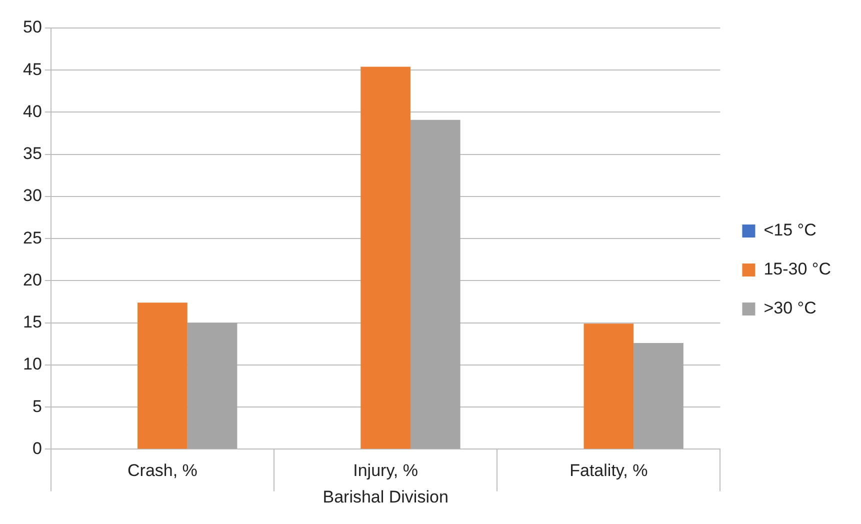  What do you see at coordinates (32, 154) in the screenshot?
I see `y-tick-label: 35` at bounding box center [32, 154].